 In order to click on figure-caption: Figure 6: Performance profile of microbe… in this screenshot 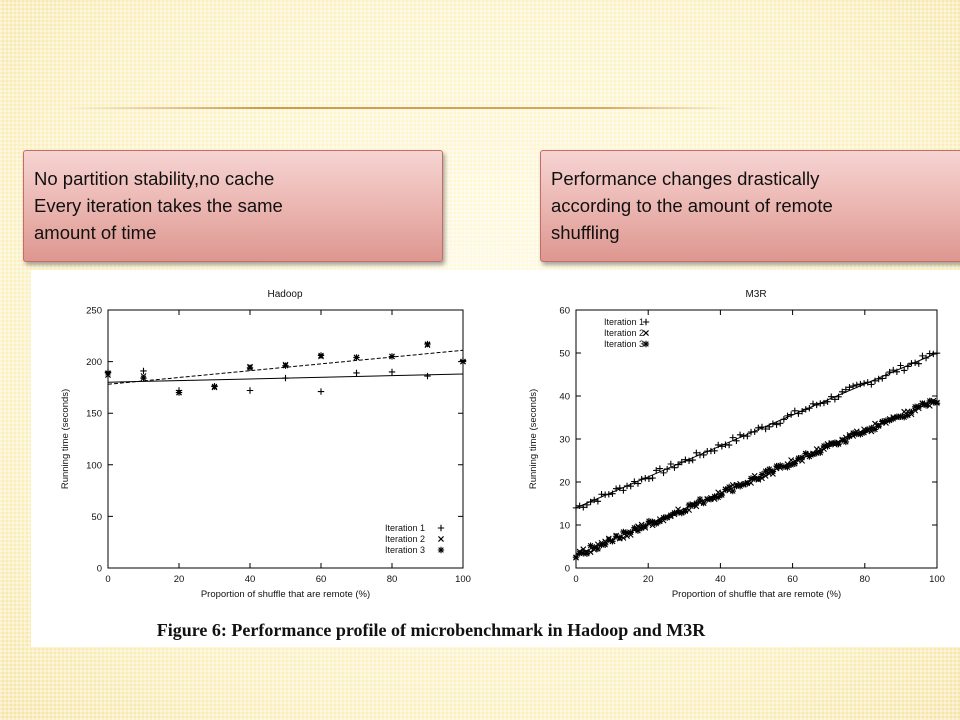, I will do `click(431, 630)`.